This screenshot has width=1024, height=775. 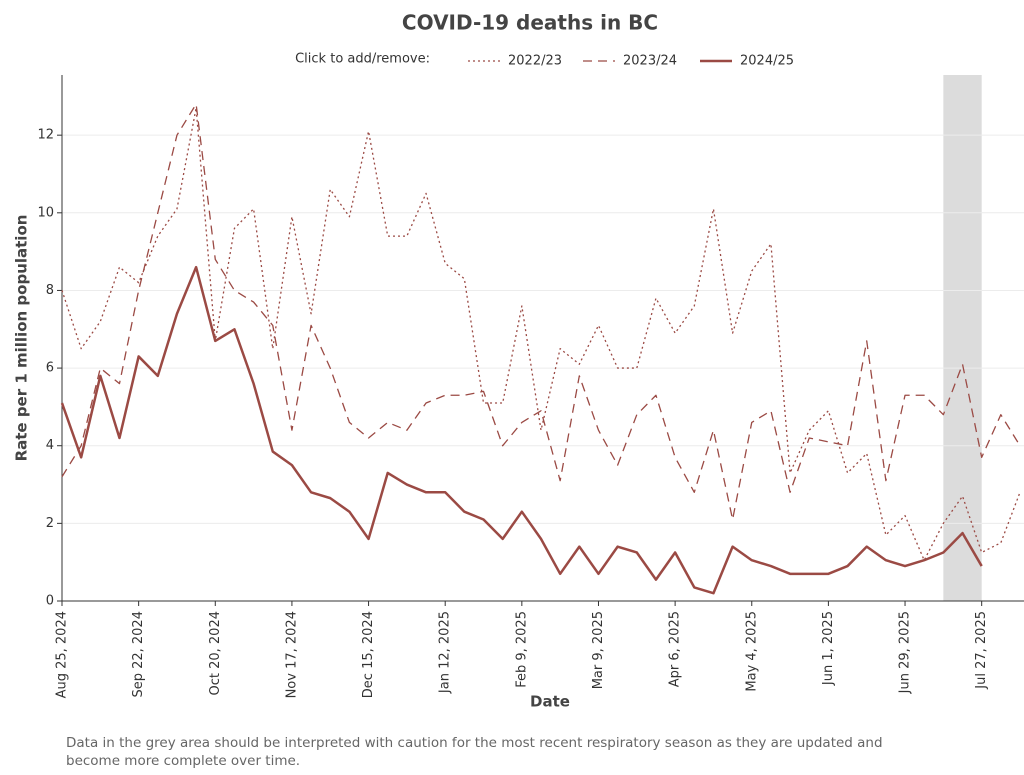 I want to click on chart-title: COVID-19 deaths in BC, so click(x=530, y=23).